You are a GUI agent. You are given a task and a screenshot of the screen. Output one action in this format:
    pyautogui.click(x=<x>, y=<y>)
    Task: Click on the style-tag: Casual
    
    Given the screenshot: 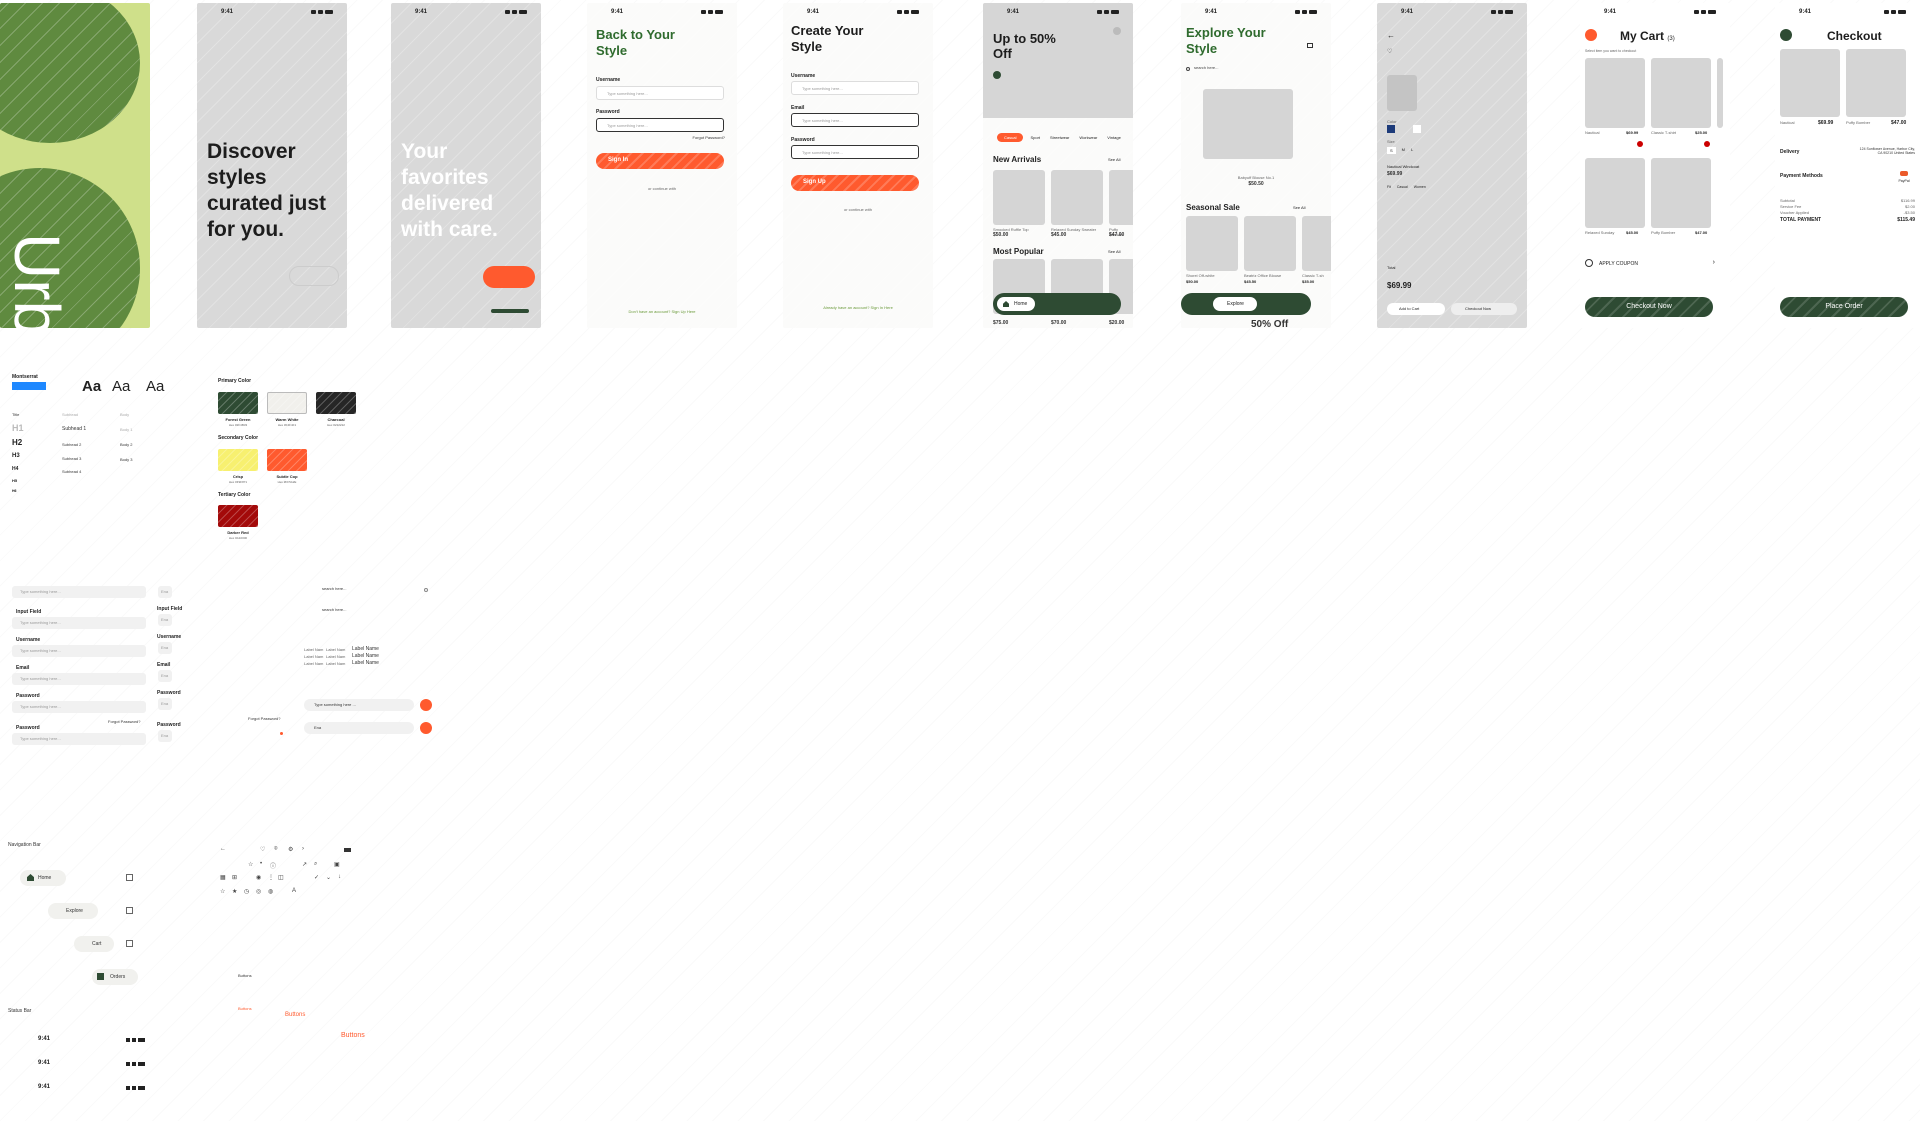 What is the action you would take?
    pyautogui.click(x=1402, y=187)
    